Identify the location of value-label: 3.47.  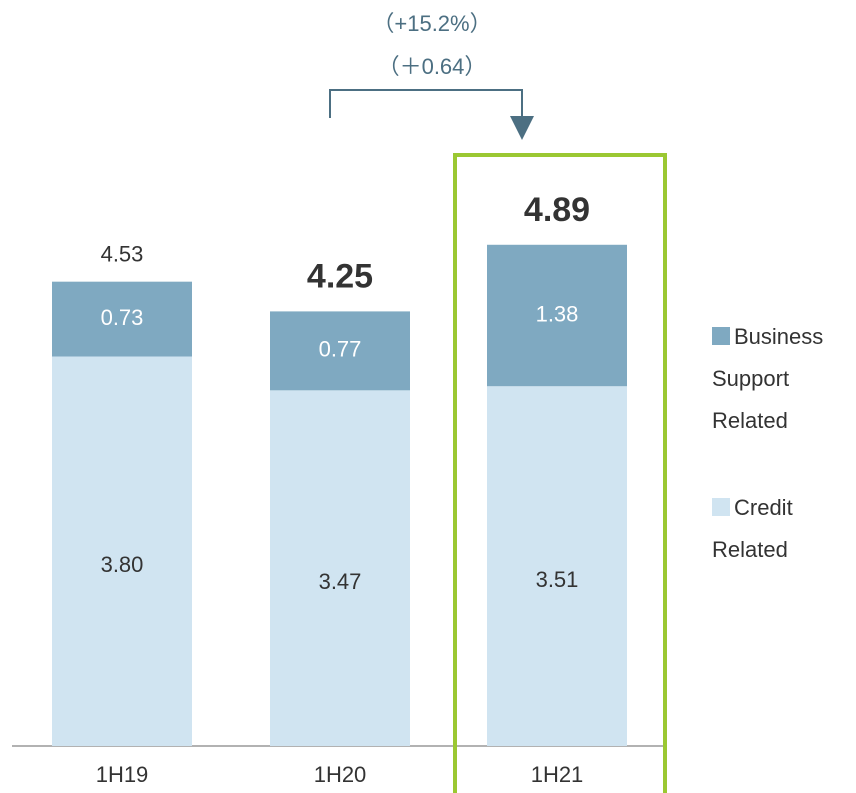
(340, 581).